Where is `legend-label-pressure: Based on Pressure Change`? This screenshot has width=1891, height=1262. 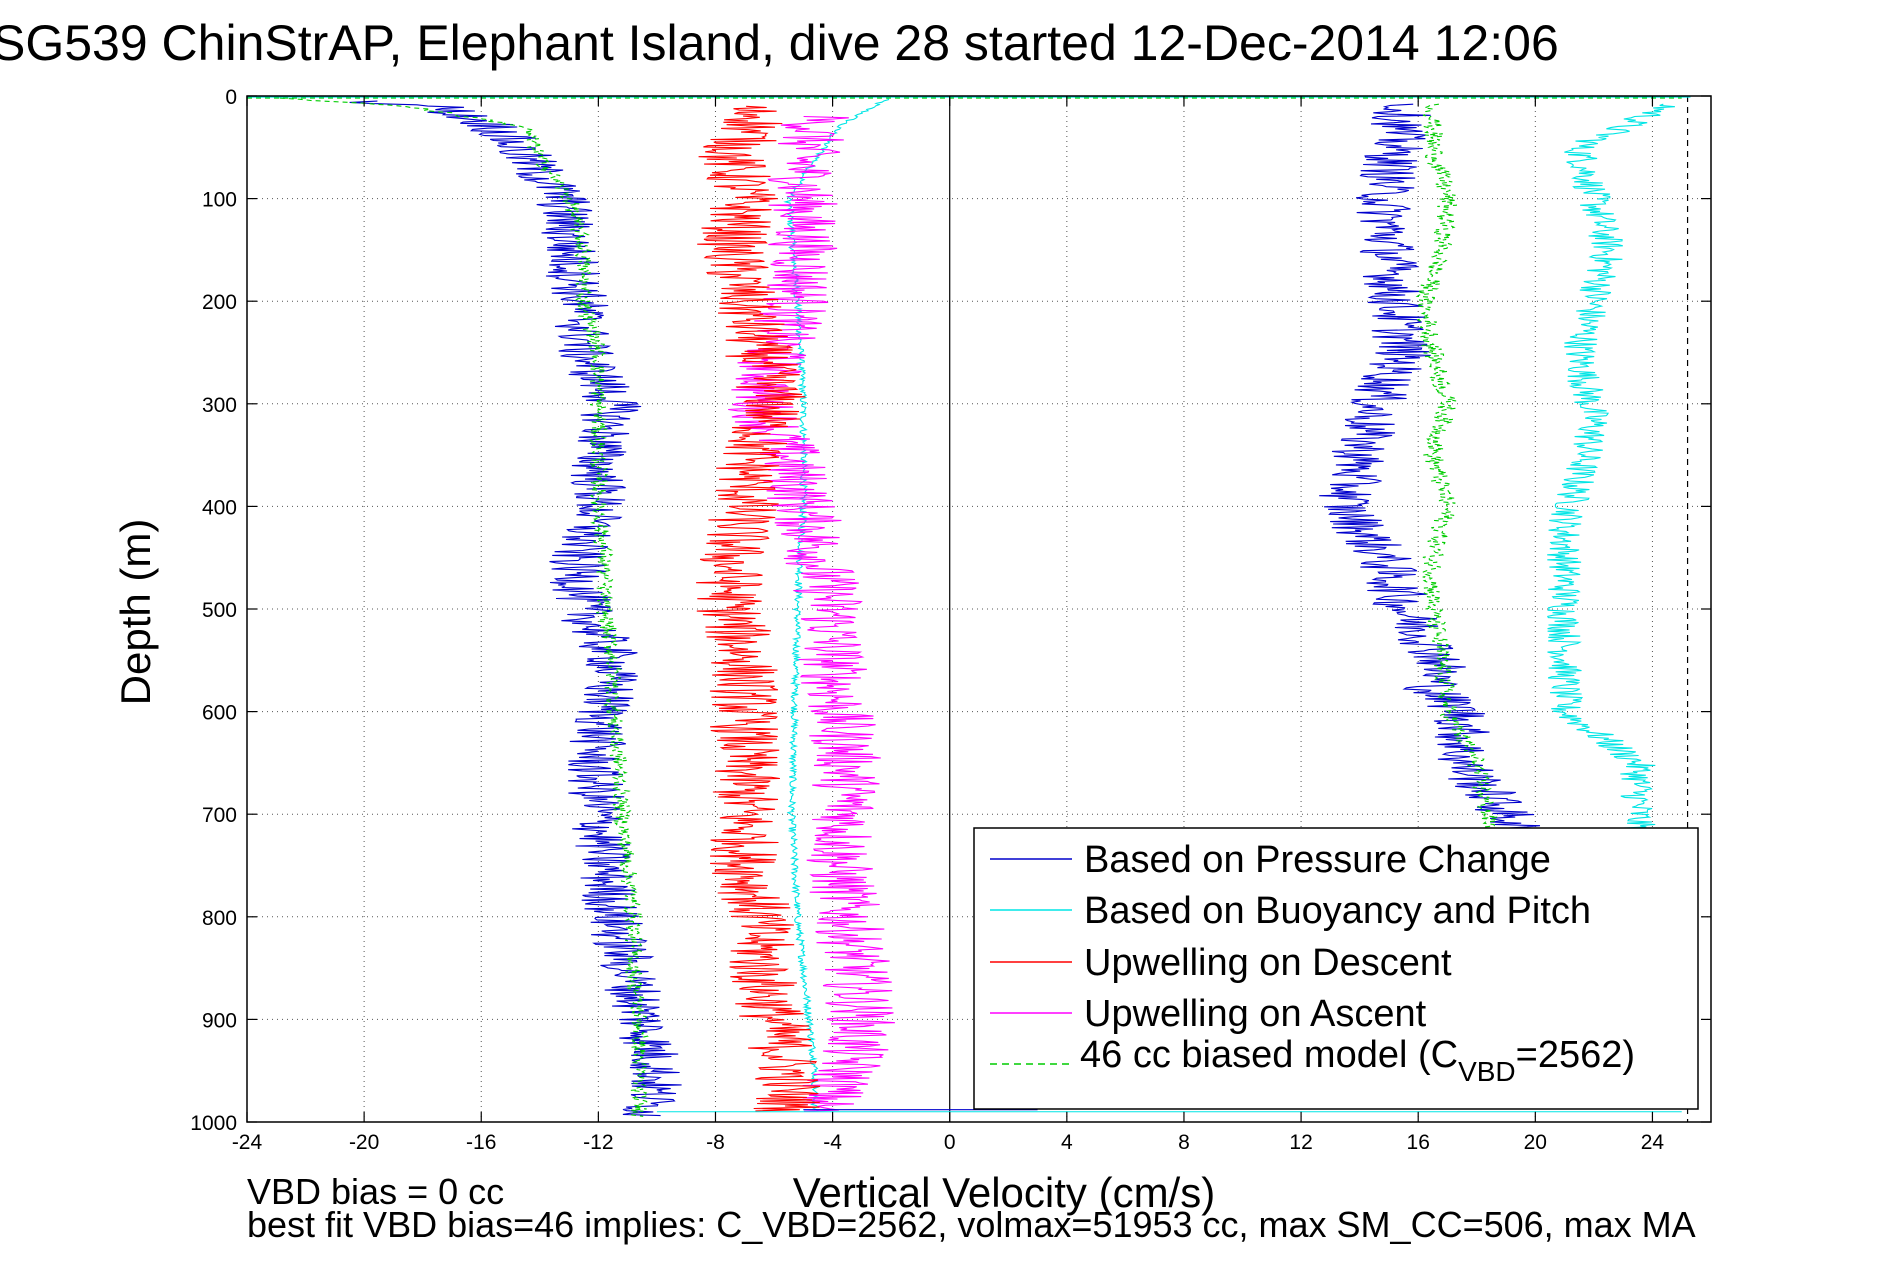
legend-label-pressure: Based on Pressure Change is located at coordinates (1317, 860).